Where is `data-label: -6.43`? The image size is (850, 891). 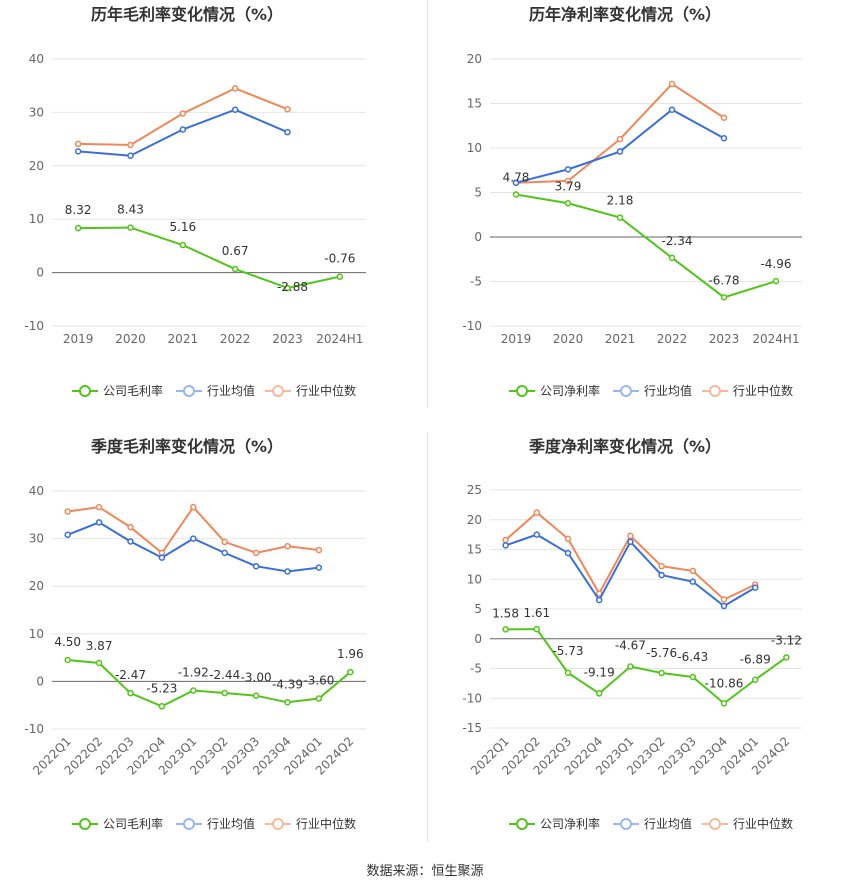 data-label: -6.43 is located at coordinates (692, 657).